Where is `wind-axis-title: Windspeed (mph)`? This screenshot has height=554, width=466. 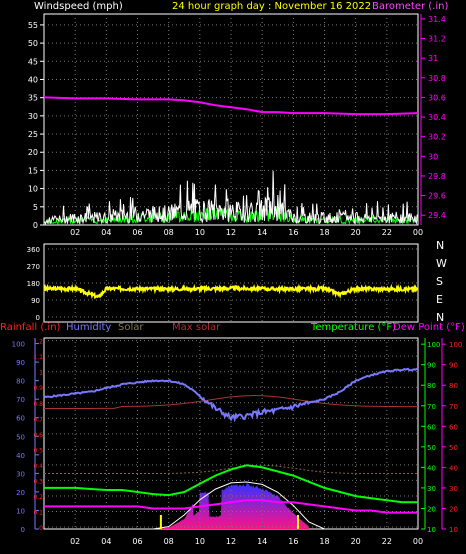
wind-axis-title: Windspeed (mph) is located at coordinates (78, 6).